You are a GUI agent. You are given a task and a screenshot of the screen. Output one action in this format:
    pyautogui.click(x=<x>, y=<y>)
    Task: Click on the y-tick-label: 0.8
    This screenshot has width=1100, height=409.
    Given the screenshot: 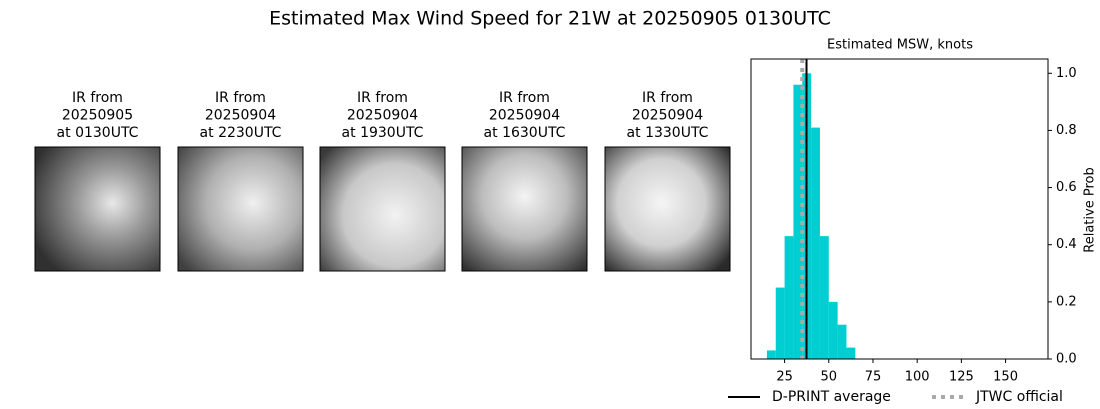 What is the action you would take?
    pyautogui.click(x=1066, y=130)
    